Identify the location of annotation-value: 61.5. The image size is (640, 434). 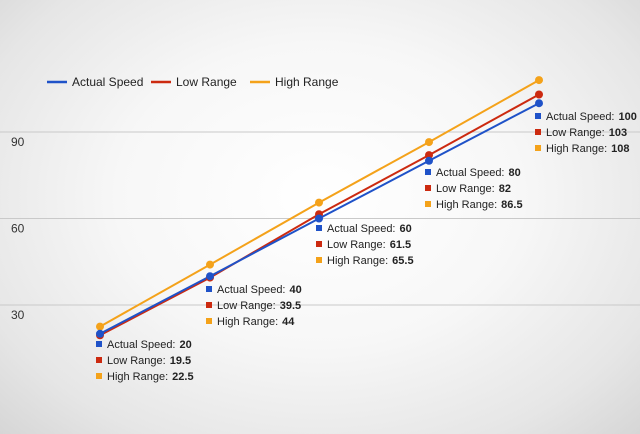
(400, 245).